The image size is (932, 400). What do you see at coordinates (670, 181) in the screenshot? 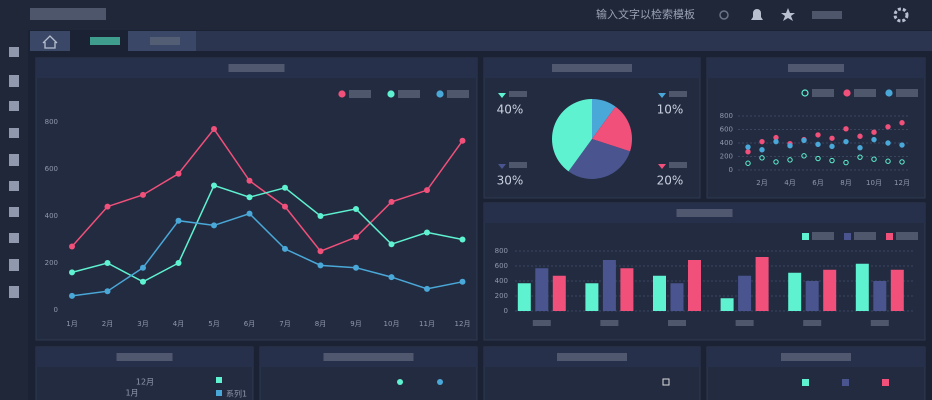
I see `value-label: 20%` at bounding box center [670, 181].